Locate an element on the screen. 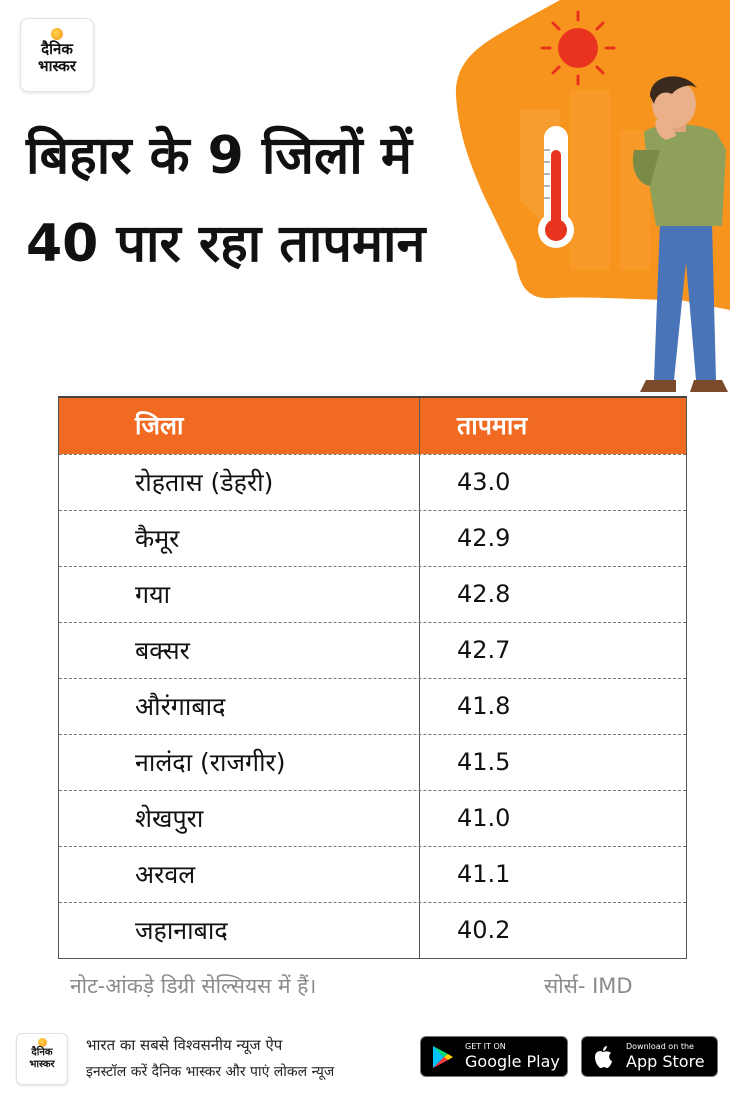 The width and height of the screenshot is (730, 1098). app-store-label: App Store is located at coordinates (665, 1061).